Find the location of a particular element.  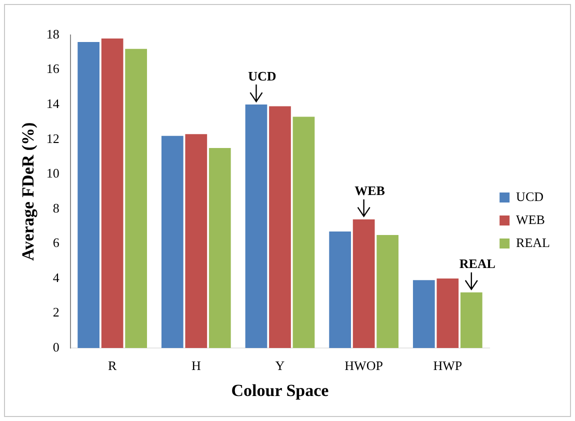

x-axis-title: Colour Space is located at coordinates (280, 390).